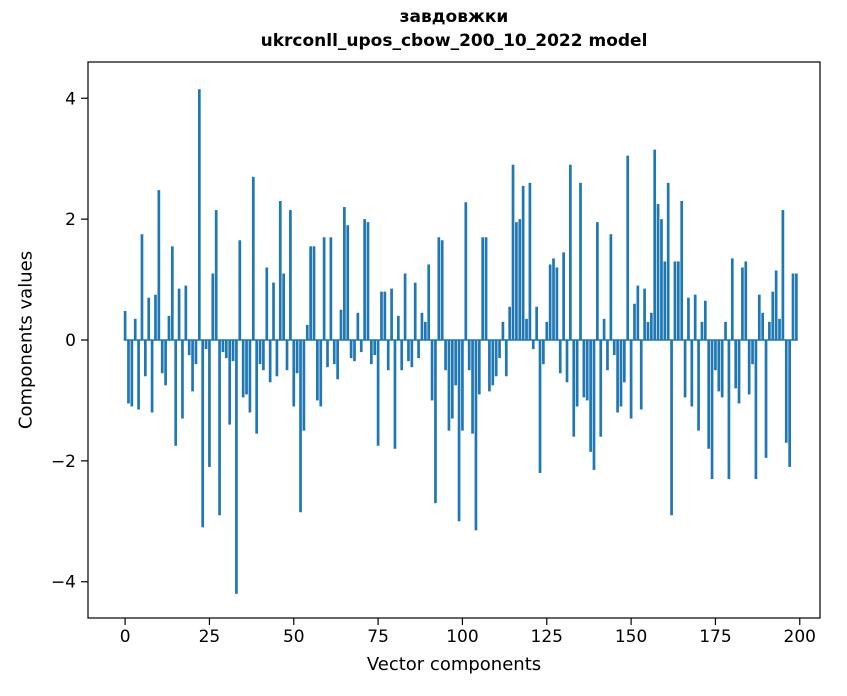 This screenshot has height=696, width=847. What do you see at coordinates (547, 637) in the screenshot?
I see `x-tick-label: 125` at bounding box center [547, 637].